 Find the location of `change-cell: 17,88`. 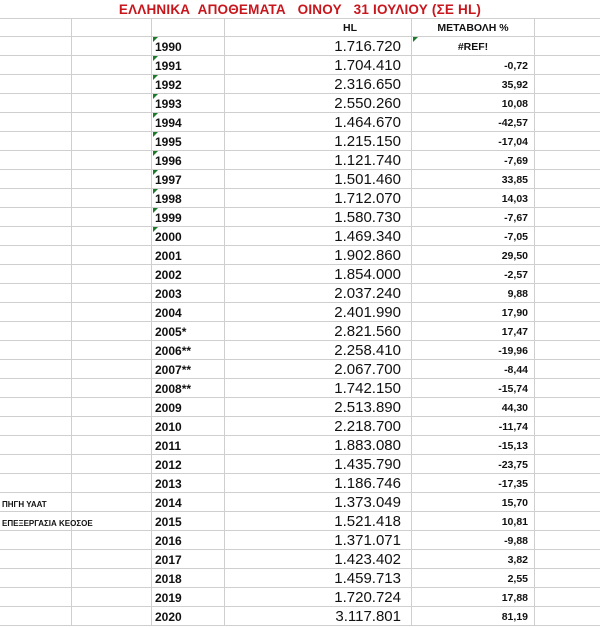

change-cell: 17,88 is located at coordinates (473, 597).